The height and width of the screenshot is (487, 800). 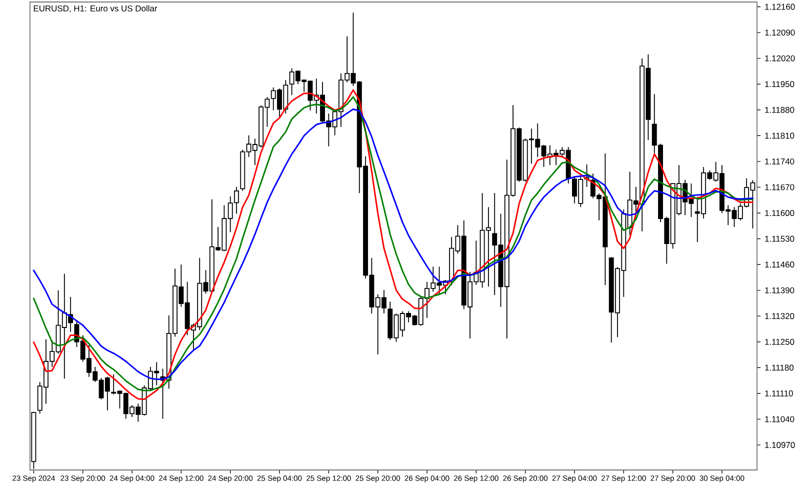 What do you see at coordinates (96, 8) in the screenshot?
I see `chart-title: EURUSD, H1: Euro vs US Dollar` at bounding box center [96, 8].